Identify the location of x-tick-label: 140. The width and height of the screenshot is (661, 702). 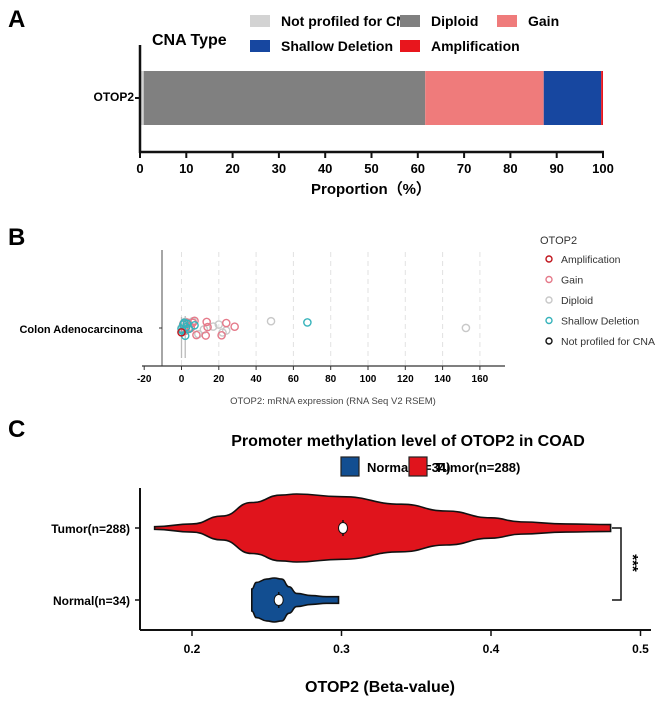
(442, 379).